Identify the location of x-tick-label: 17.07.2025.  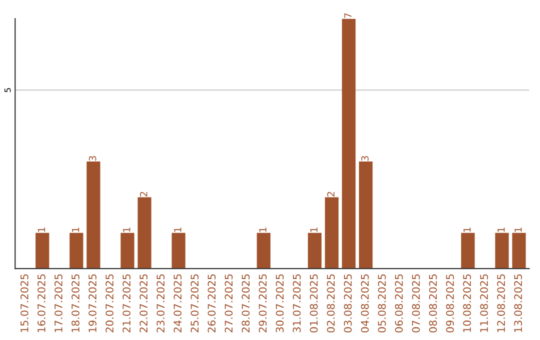
(58, 303).